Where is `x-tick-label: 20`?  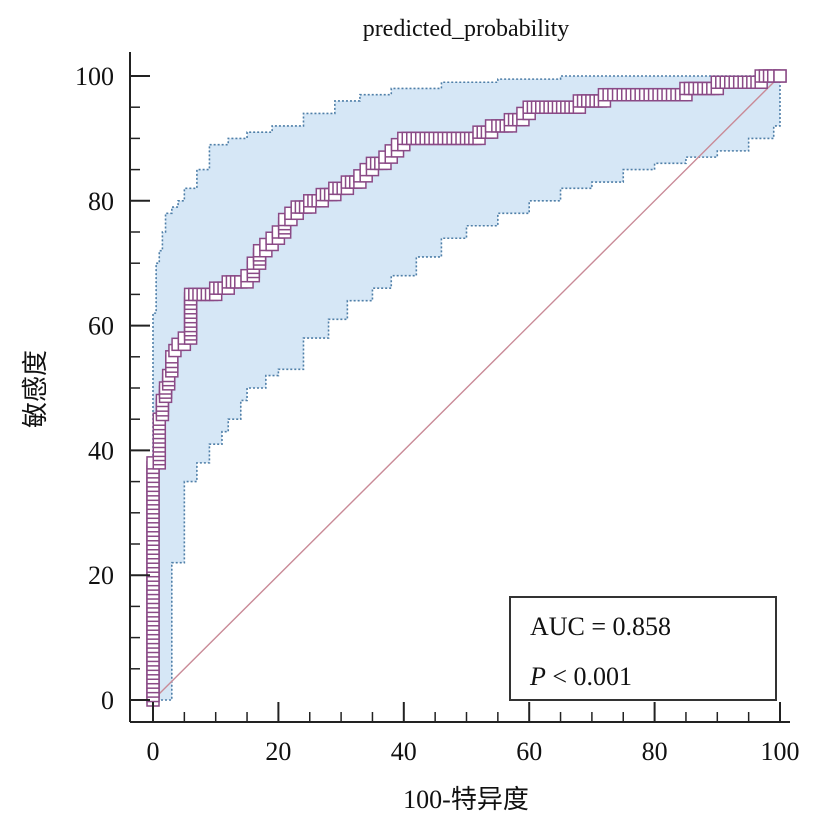 x-tick-label: 20 is located at coordinates (278, 751).